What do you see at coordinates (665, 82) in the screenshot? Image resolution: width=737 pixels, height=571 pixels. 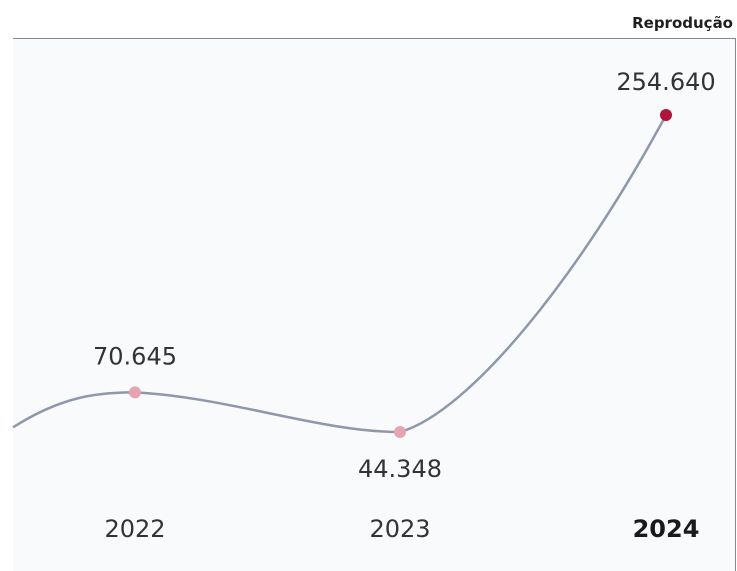 I see `data-label-2024: 254.640` at bounding box center [665, 82].